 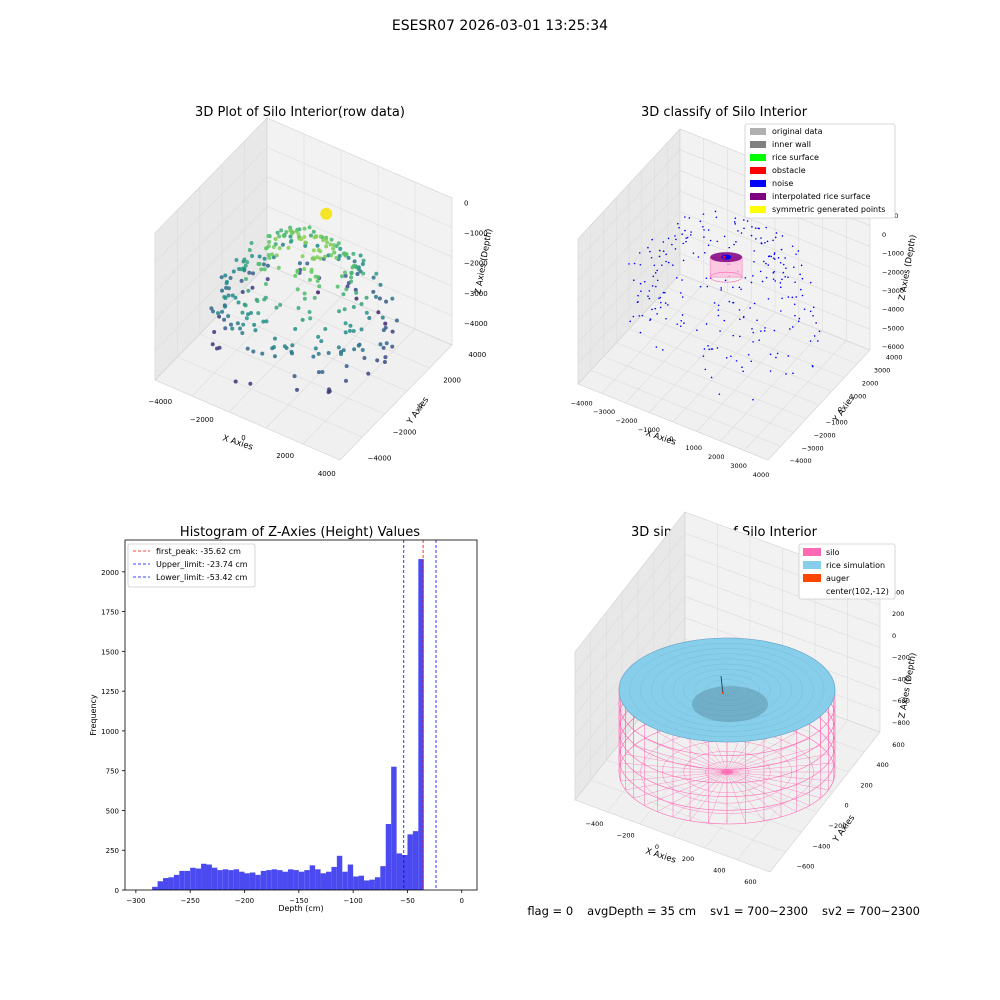 What do you see at coordinates (893, 328) in the screenshot?
I see `z-tick-label: −5000` at bounding box center [893, 328].